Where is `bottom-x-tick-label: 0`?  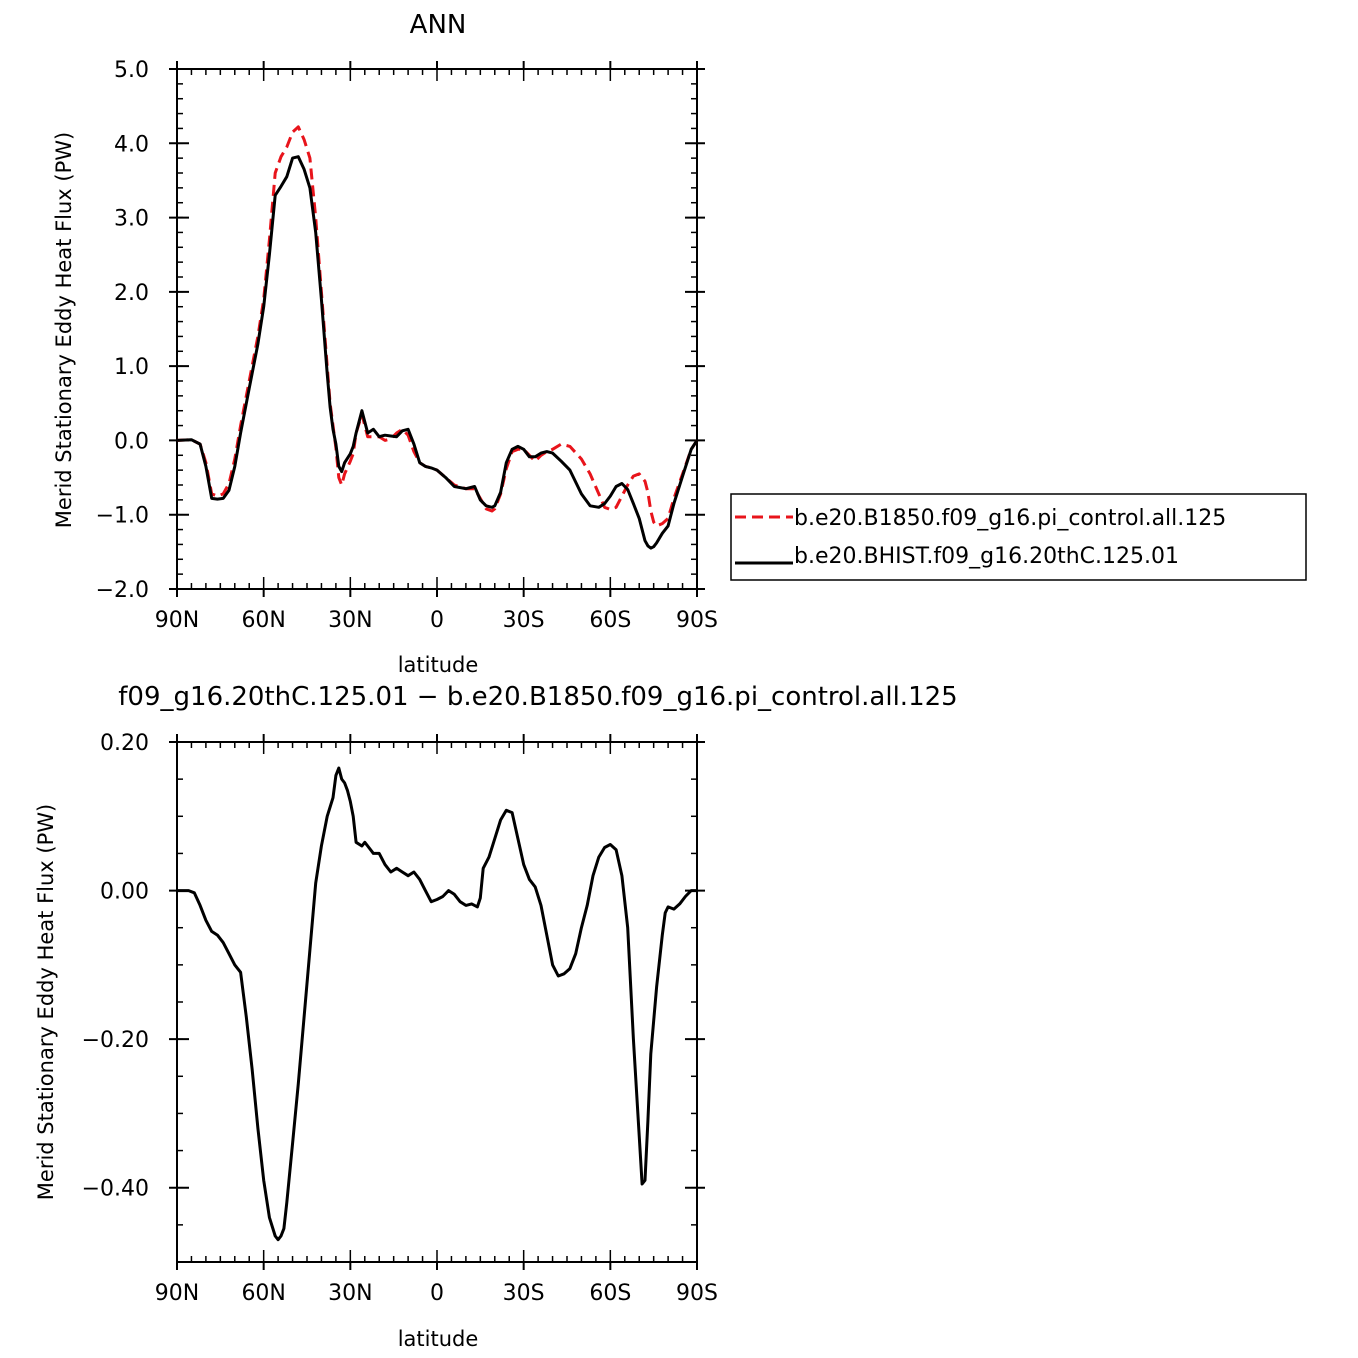 bottom-x-tick-label: 0 is located at coordinates (437, 1293).